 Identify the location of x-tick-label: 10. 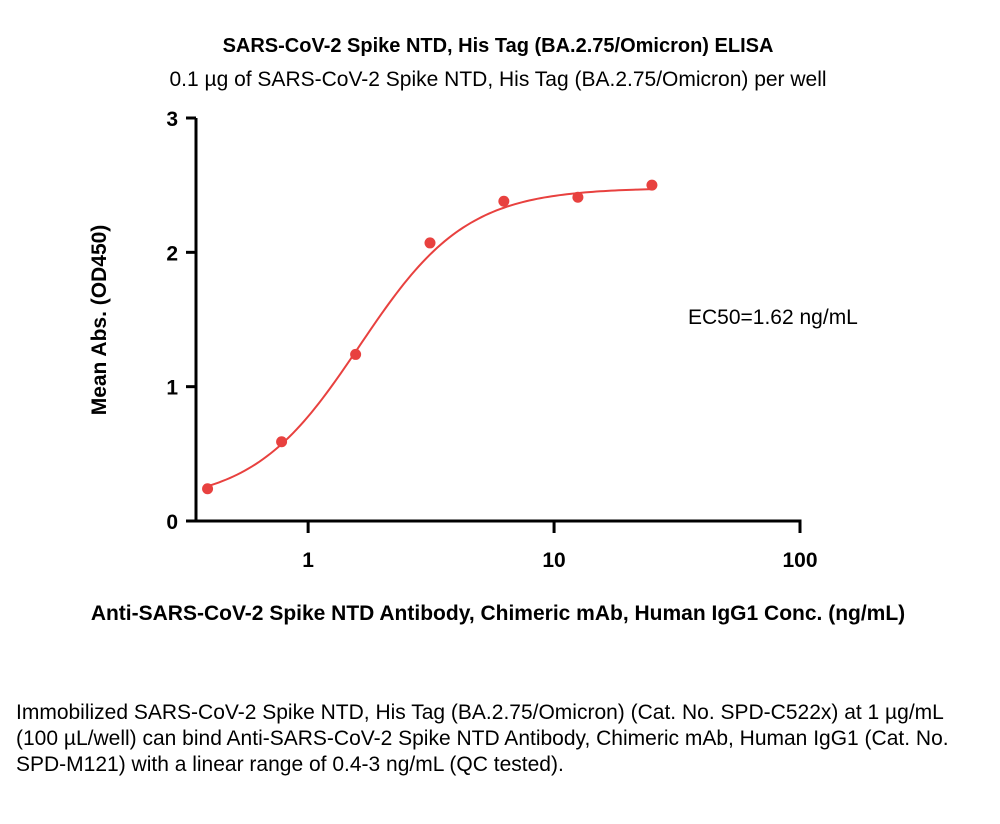
(553, 560).